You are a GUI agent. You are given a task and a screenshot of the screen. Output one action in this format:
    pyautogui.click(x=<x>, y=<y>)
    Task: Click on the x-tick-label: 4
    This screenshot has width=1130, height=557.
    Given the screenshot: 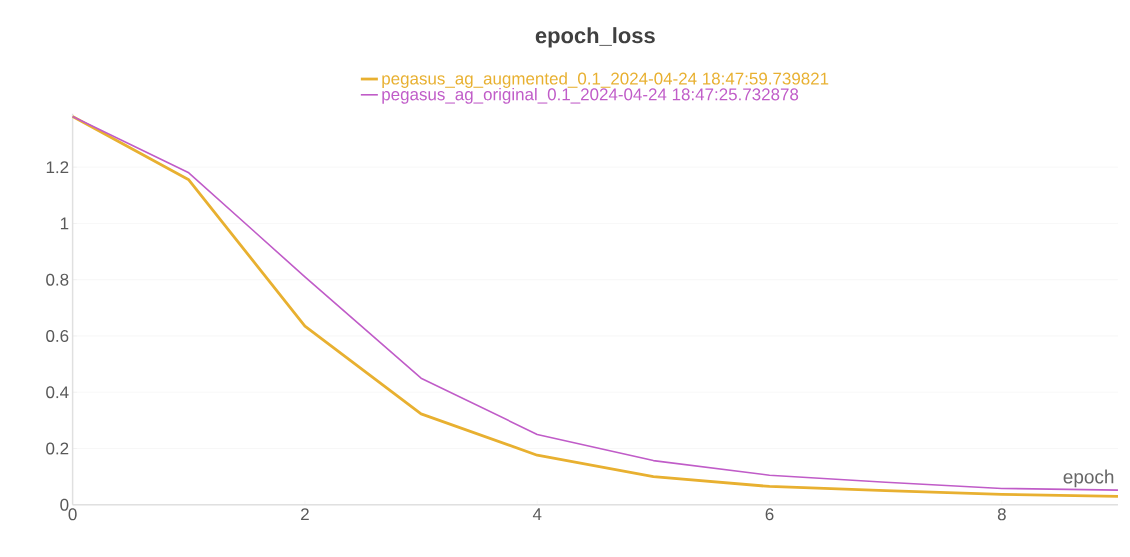 What is the action you would take?
    pyautogui.click(x=537, y=514)
    